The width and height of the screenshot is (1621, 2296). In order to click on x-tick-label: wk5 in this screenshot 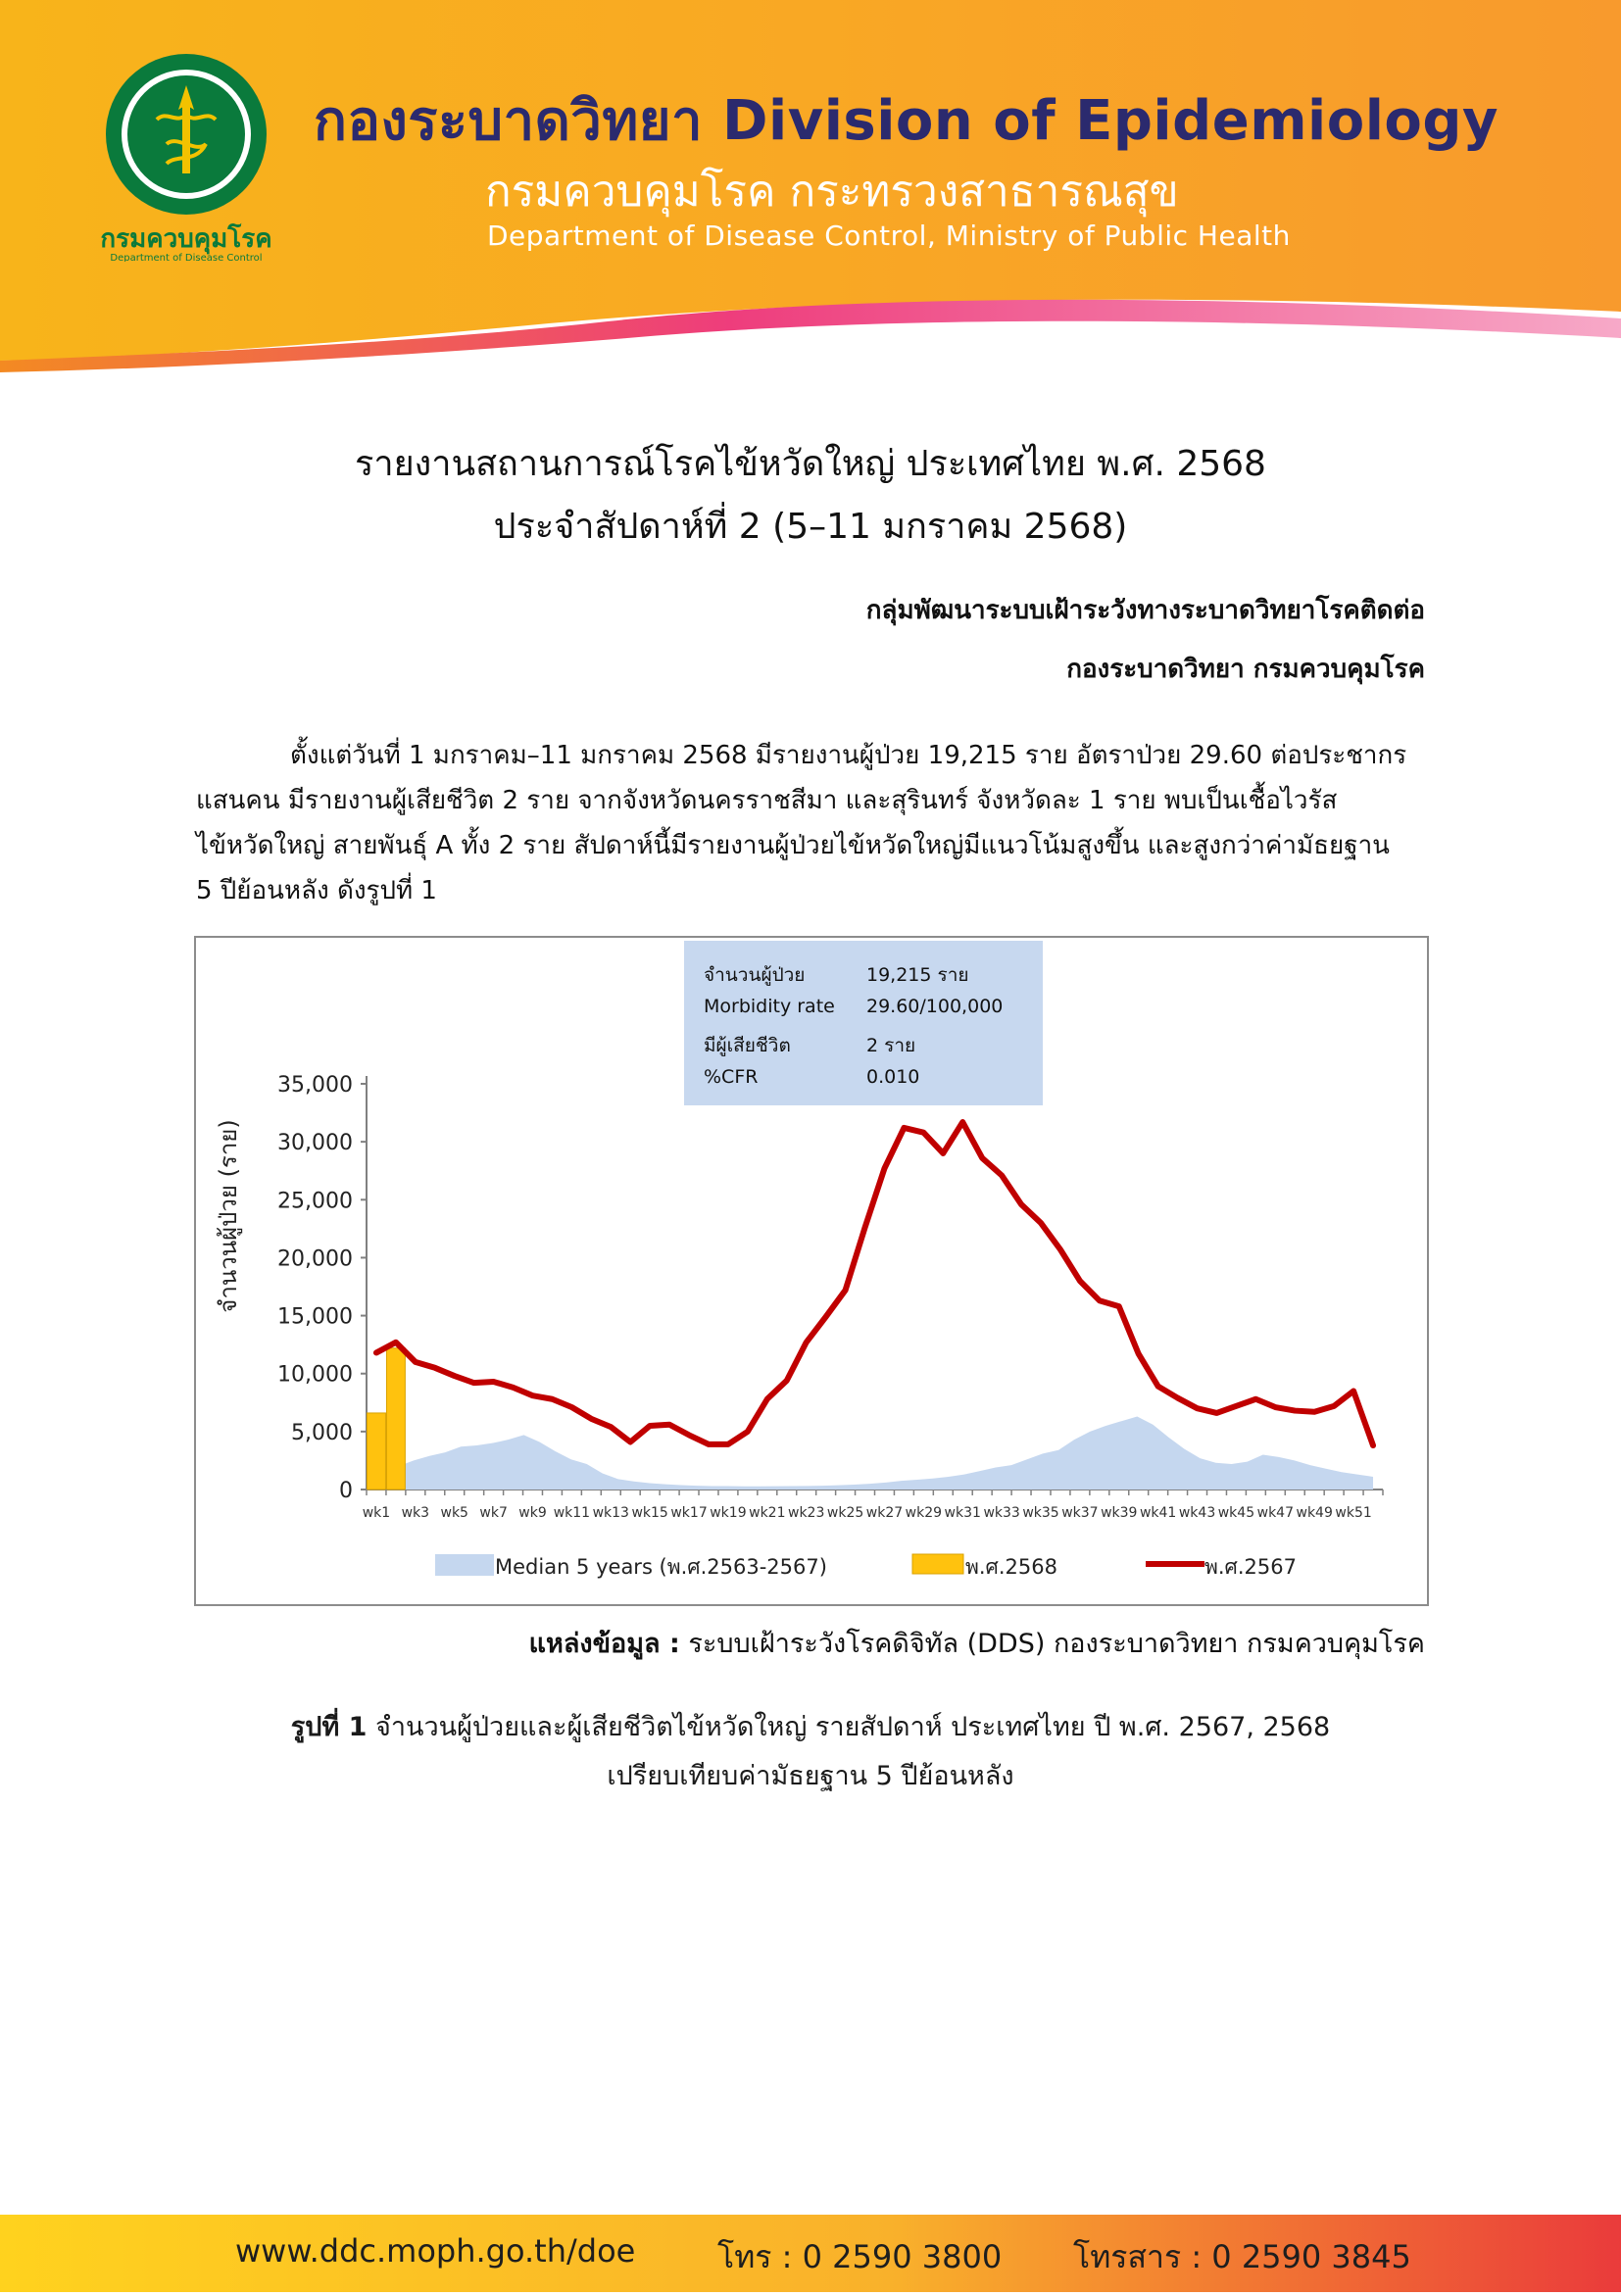, I will do `click(454, 1513)`.